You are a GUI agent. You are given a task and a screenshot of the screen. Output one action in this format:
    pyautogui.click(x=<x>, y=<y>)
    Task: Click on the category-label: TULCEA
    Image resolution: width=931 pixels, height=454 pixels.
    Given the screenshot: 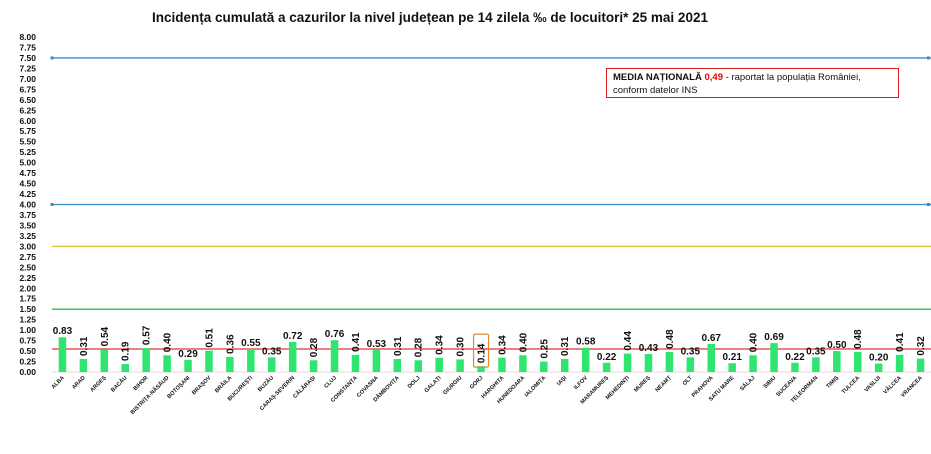 What is the action you would take?
    pyautogui.click(x=851, y=385)
    